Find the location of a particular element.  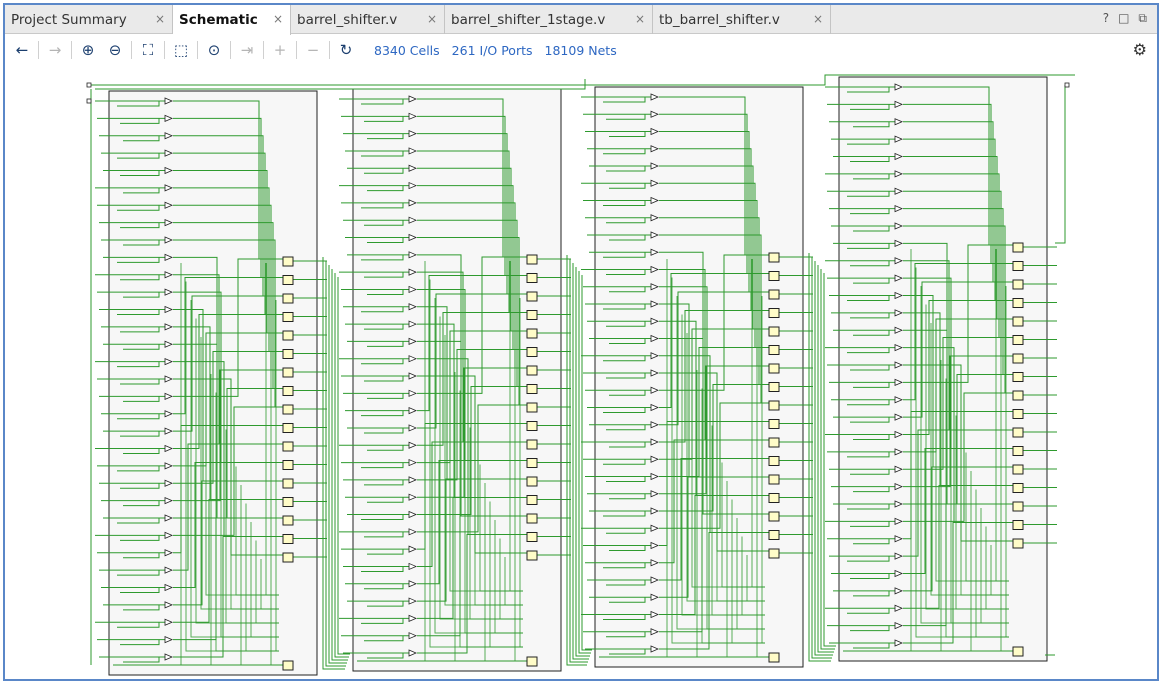

refresh-icon: ↻ is located at coordinates (346, 50).